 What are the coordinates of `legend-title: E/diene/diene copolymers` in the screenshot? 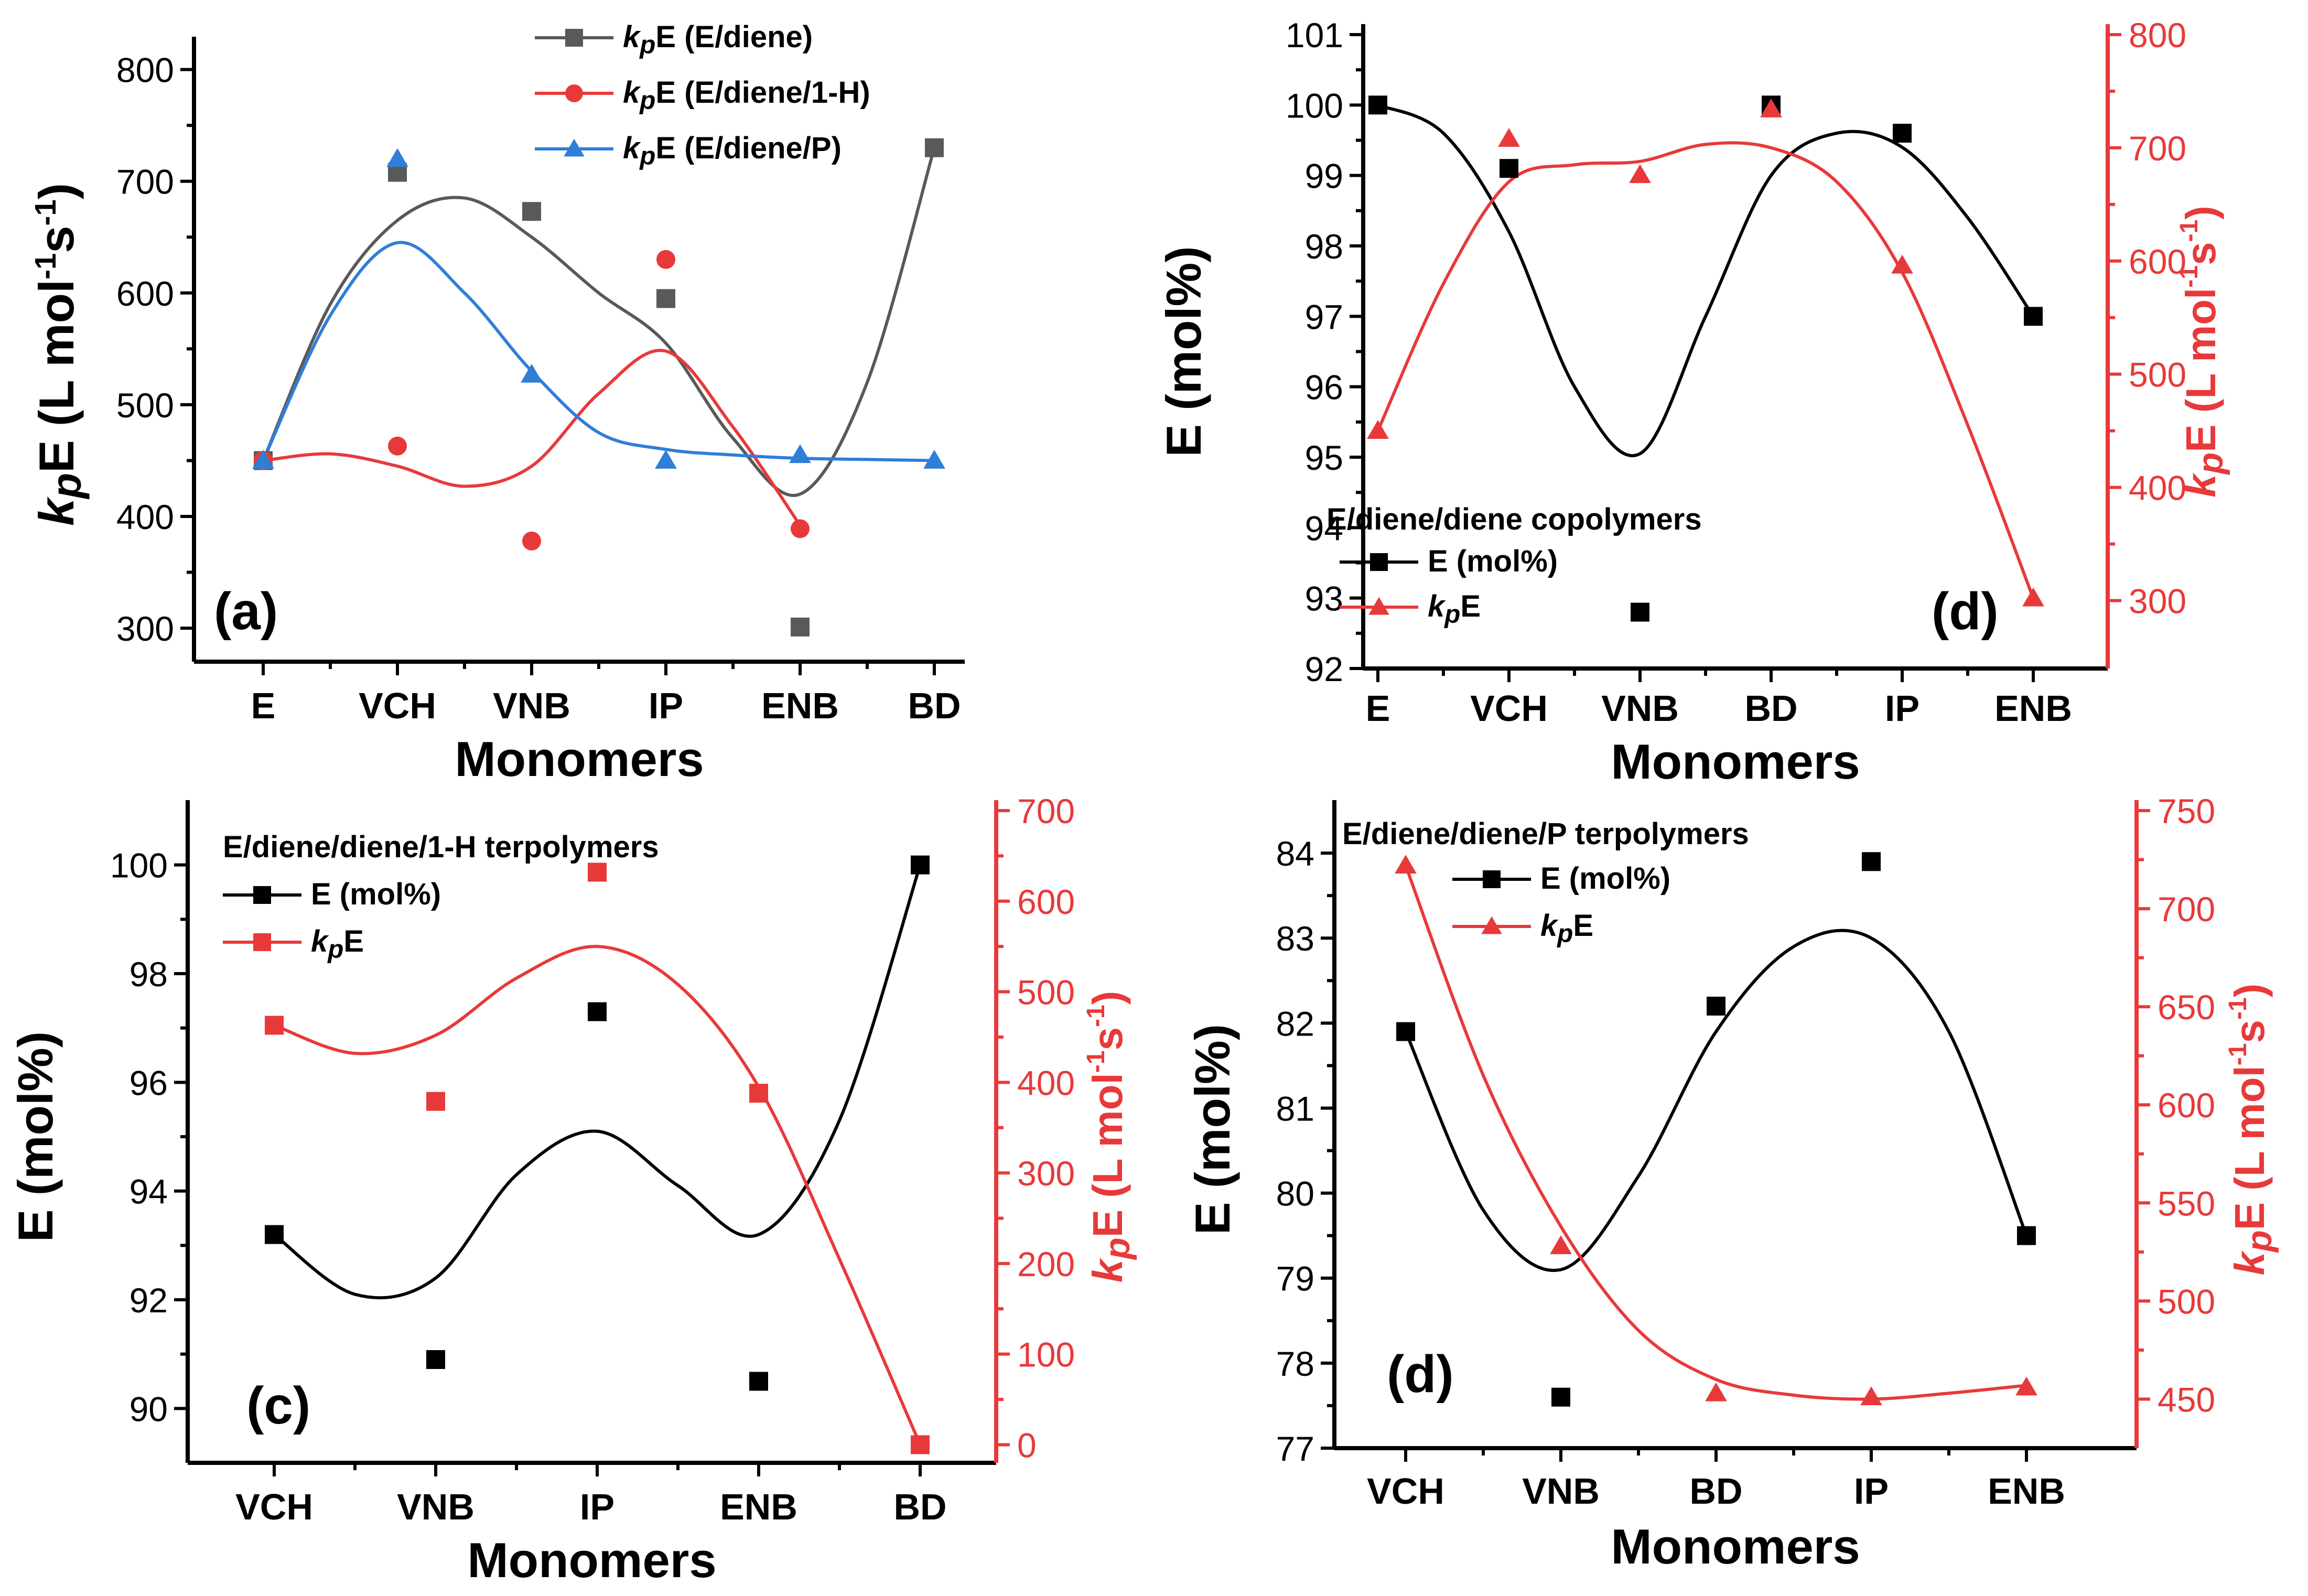 It's located at (1514, 519).